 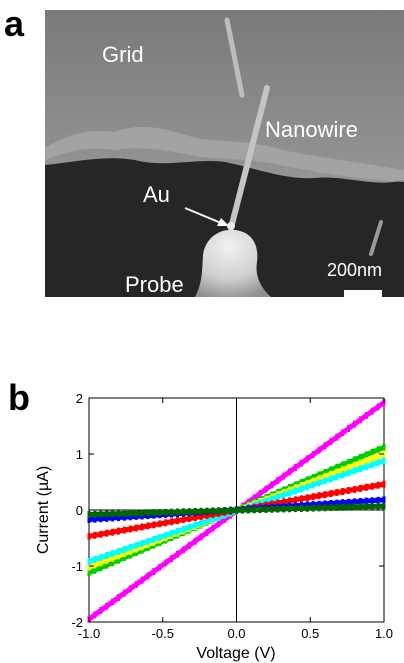 What do you see at coordinates (43, 510) in the screenshot?
I see `y-axis-title: Current (µA)` at bounding box center [43, 510].